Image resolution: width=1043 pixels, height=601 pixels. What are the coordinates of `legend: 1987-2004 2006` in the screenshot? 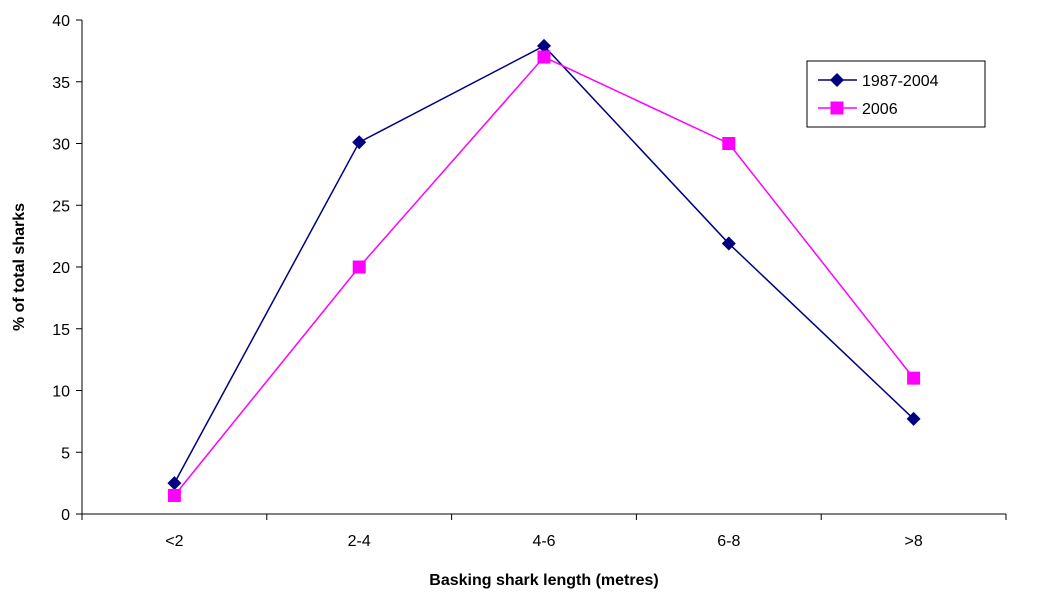 It's located at (896, 94).